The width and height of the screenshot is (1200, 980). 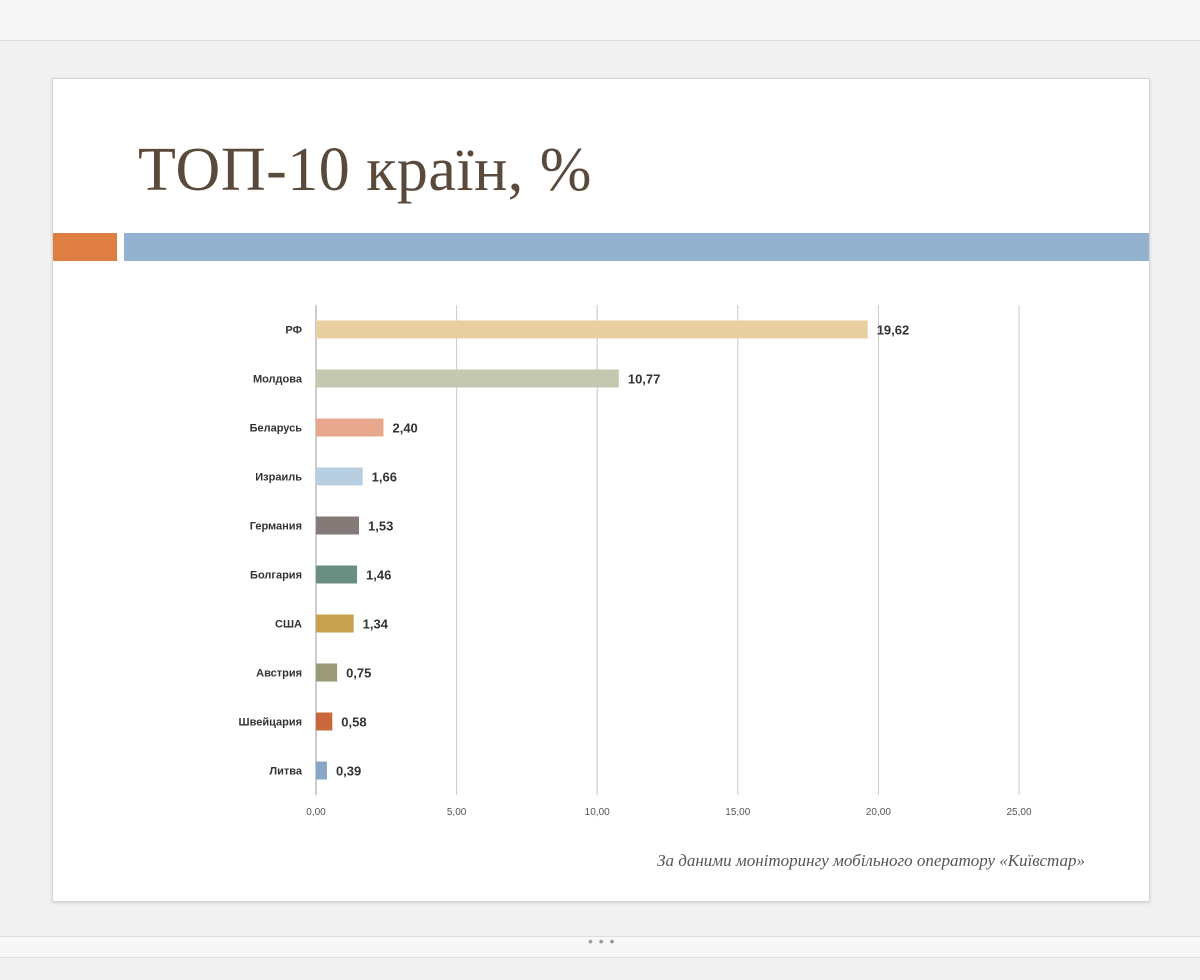 I want to click on bottom-panel, so click(x=600, y=947).